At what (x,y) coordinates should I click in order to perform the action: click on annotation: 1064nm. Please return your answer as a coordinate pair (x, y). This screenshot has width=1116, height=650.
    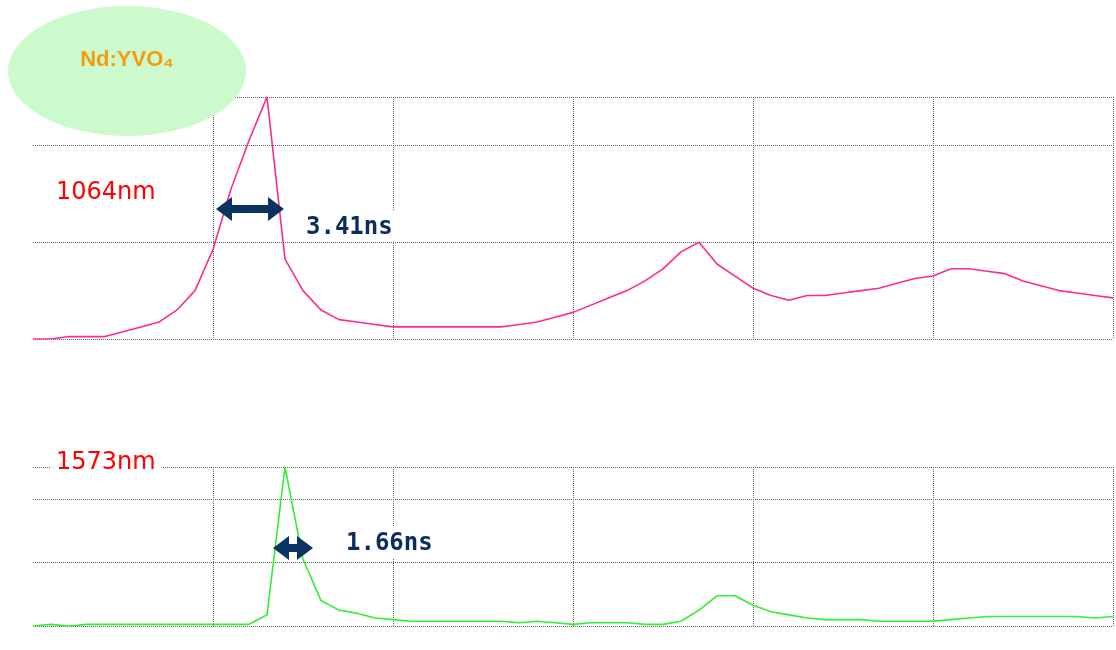
    Looking at the image, I should click on (106, 191).